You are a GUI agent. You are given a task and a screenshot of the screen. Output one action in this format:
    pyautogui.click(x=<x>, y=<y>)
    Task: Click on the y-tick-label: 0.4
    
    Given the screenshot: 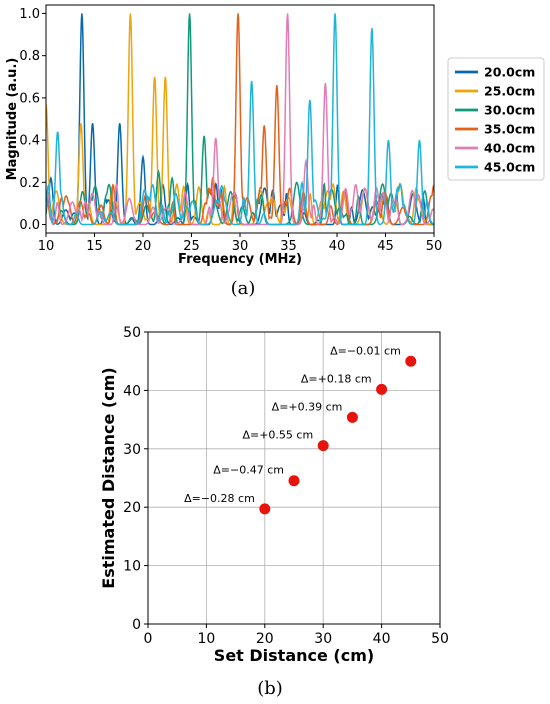 What is the action you would take?
    pyautogui.click(x=29, y=141)
    